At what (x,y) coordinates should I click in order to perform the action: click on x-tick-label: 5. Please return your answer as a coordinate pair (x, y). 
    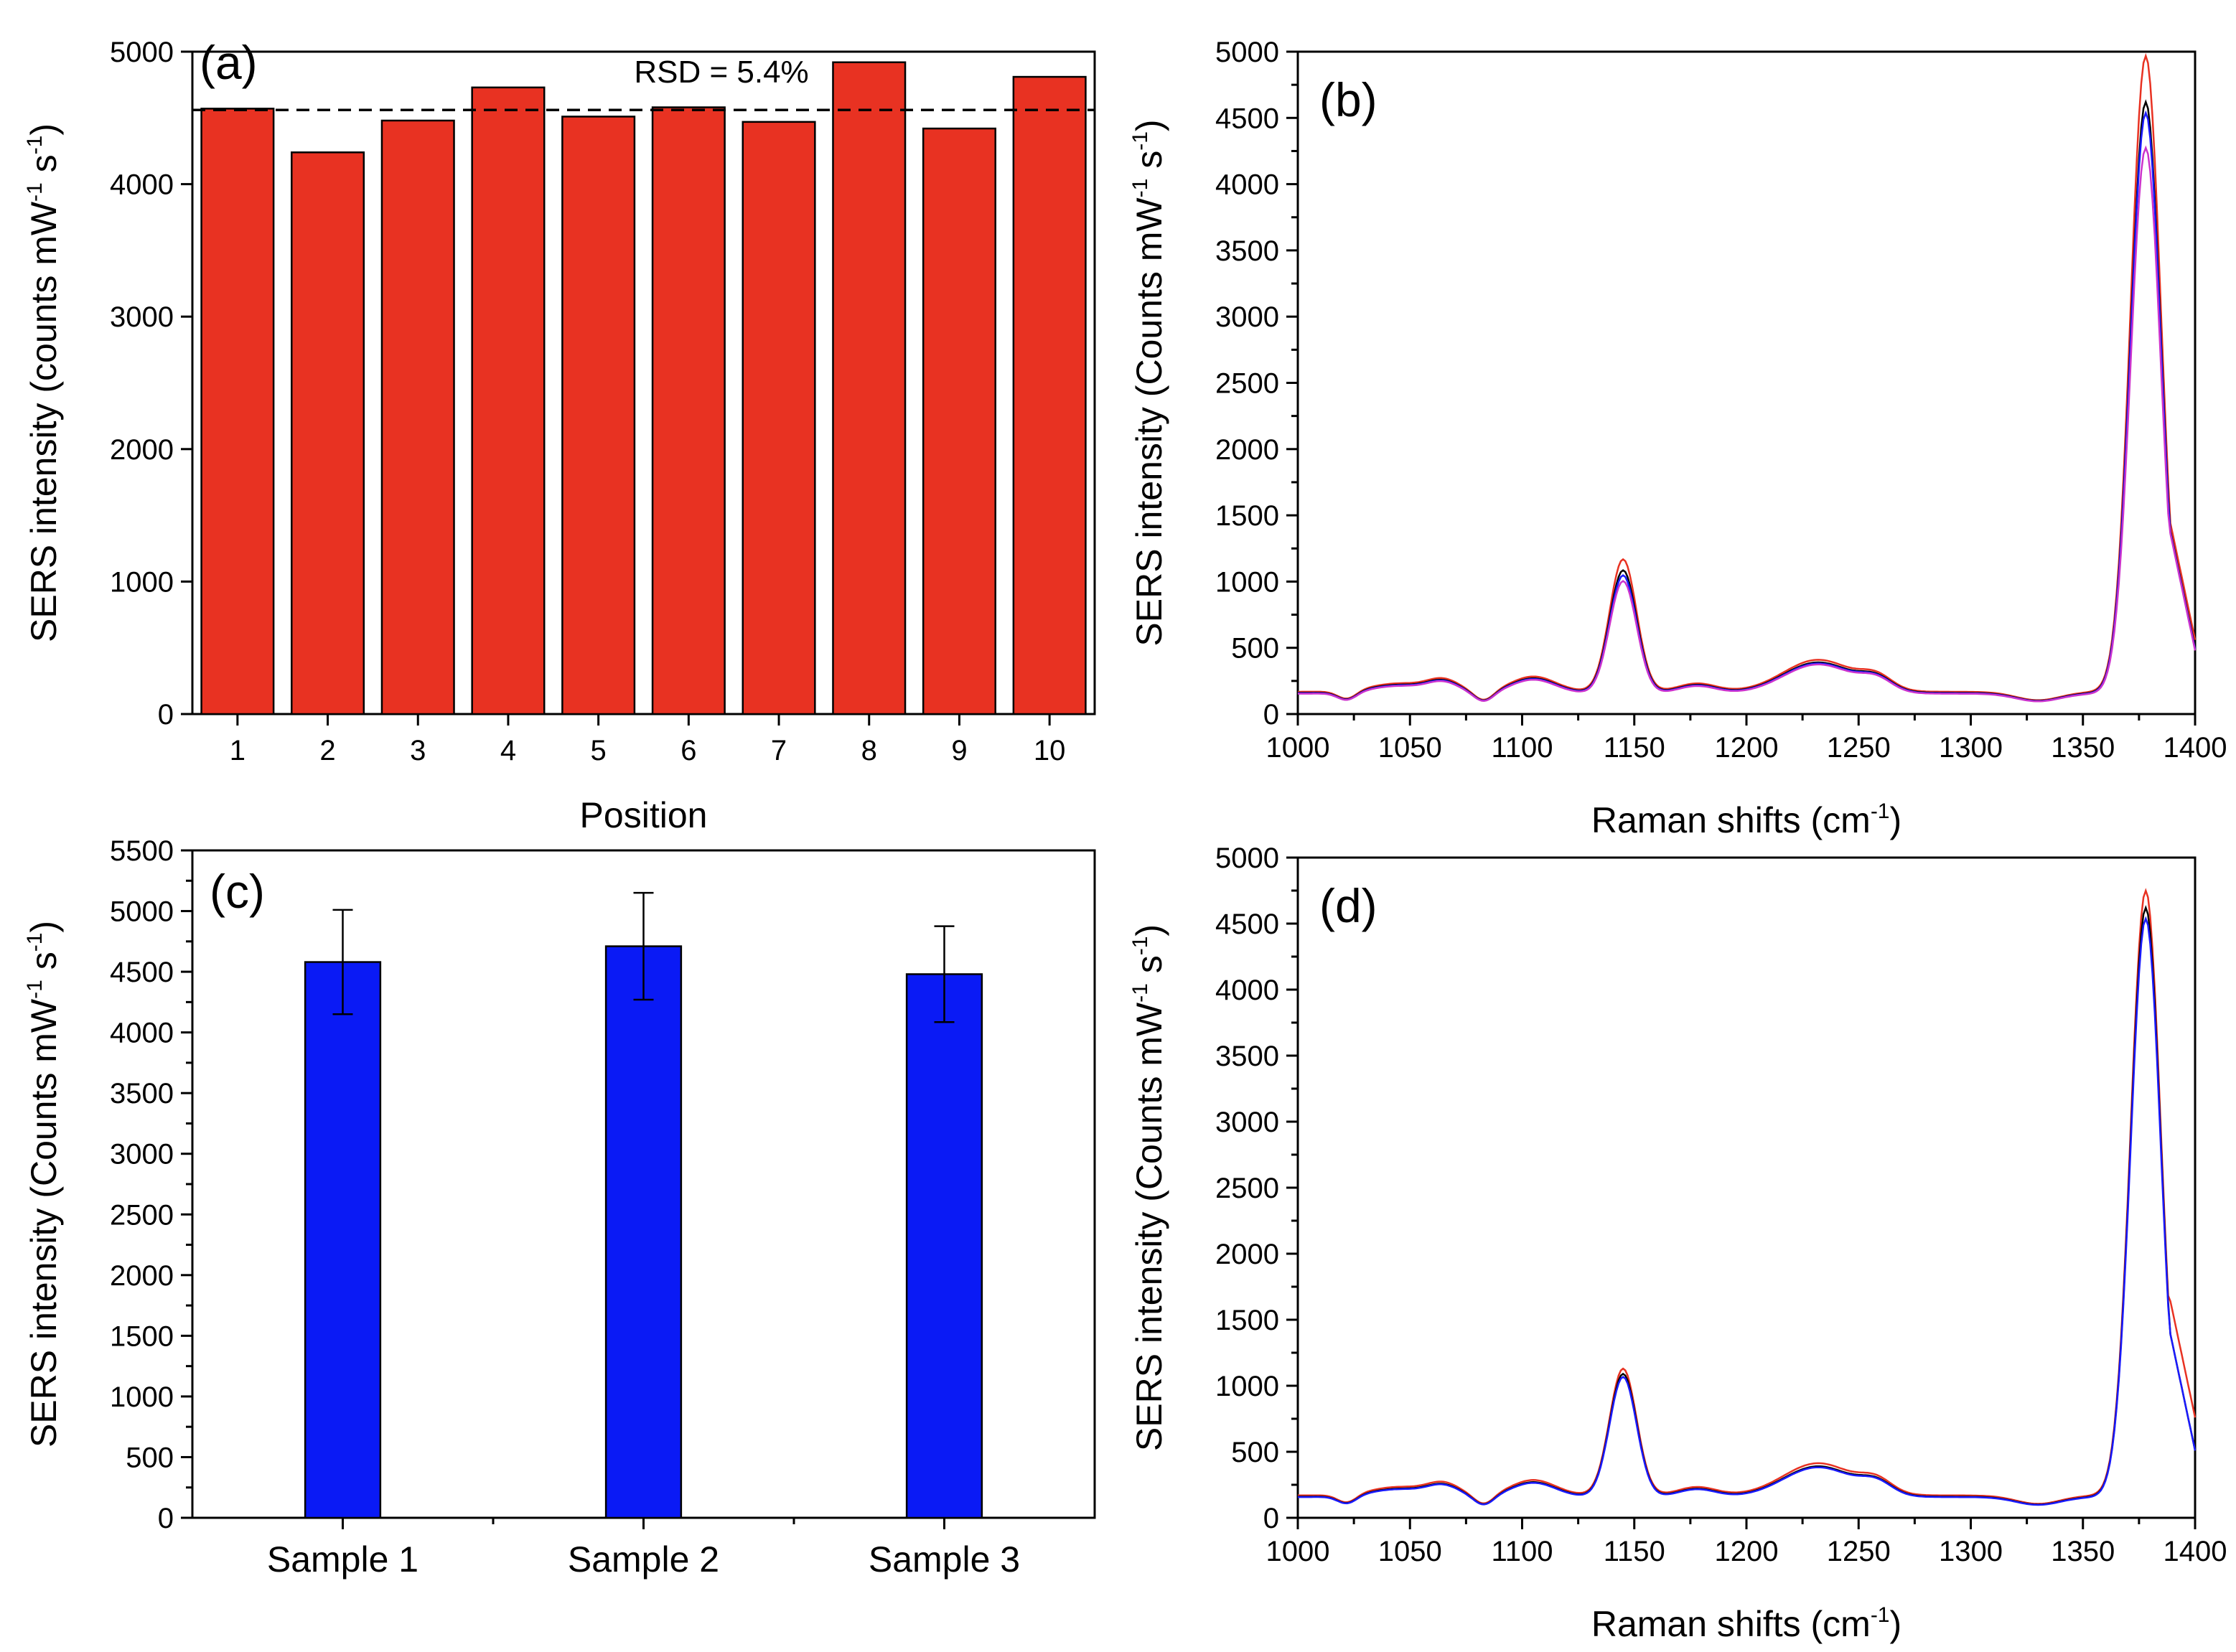
    Looking at the image, I should click on (599, 750).